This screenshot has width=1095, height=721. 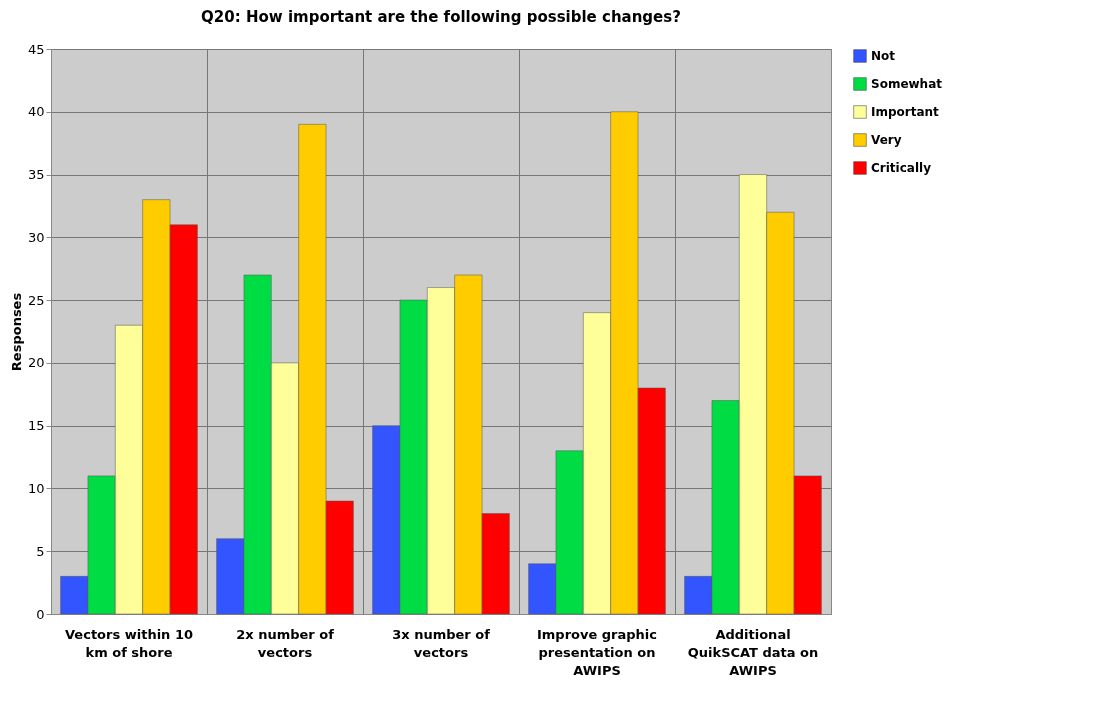 I want to click on legend-label: Important, so click(x=905, y=112).